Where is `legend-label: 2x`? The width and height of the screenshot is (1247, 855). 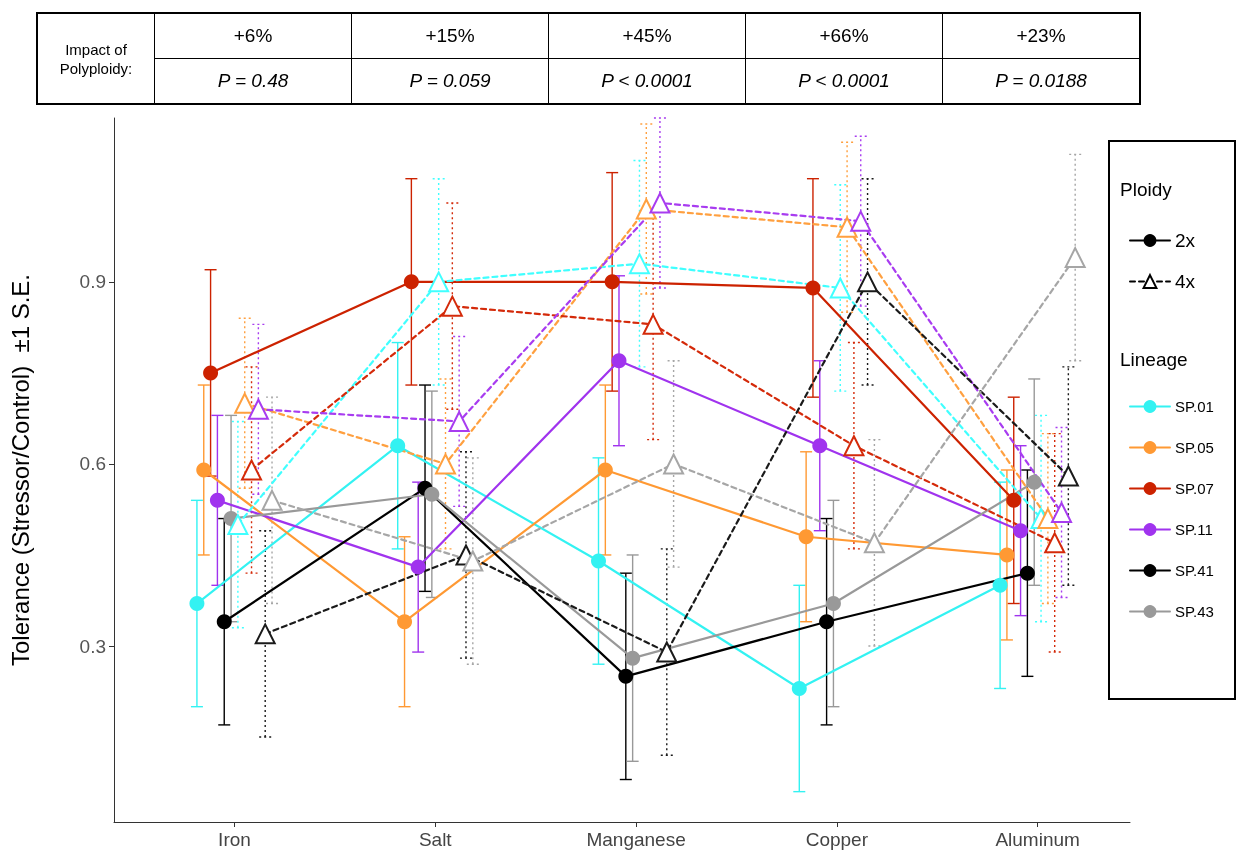
legend-label: 2x is located at coordinates (1185, 240).